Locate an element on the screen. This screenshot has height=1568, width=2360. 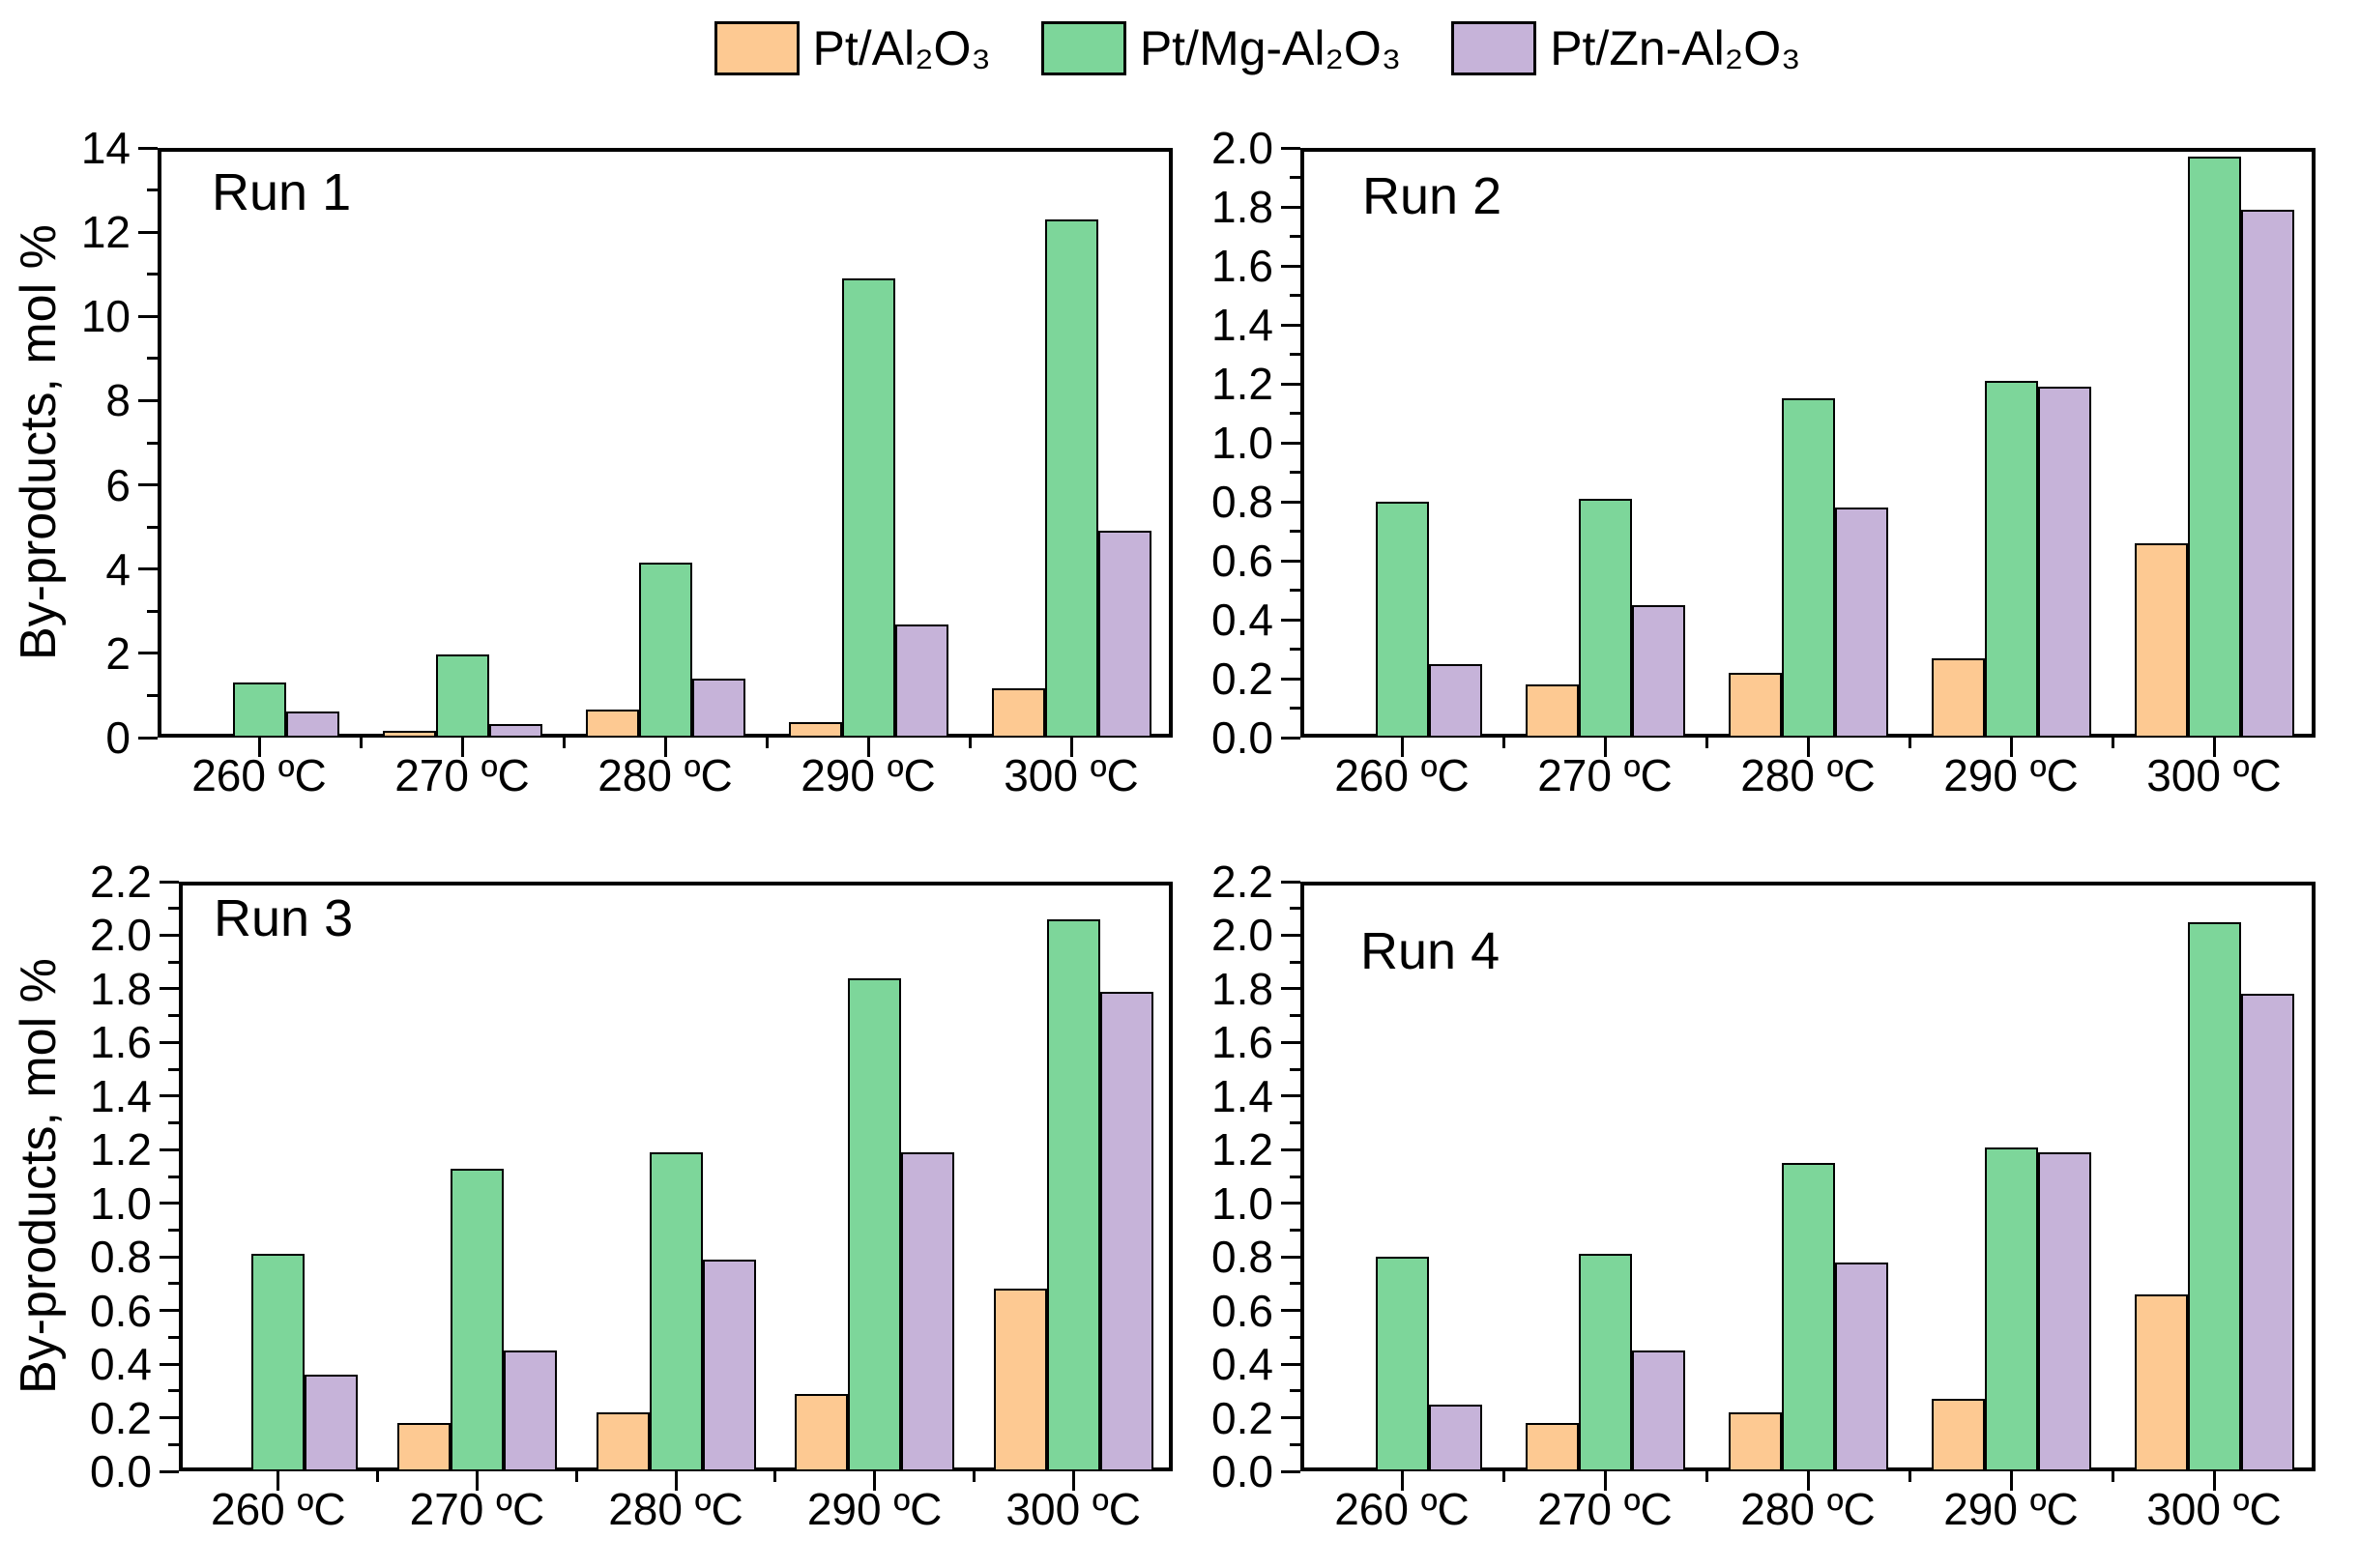
y-tick-label: 0.4 is located at coordinates (1242, 620).